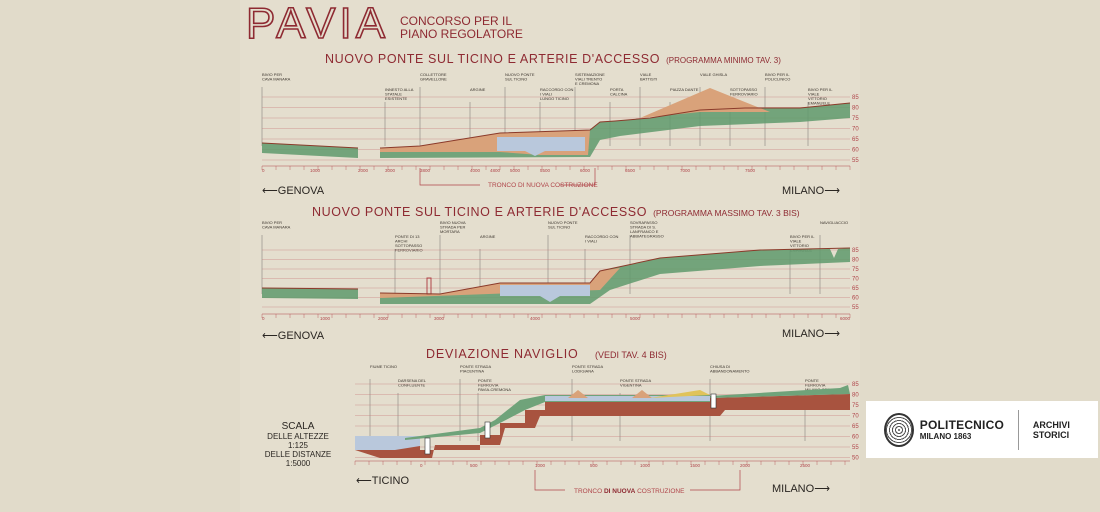  Describe the element at coordinates (298, 463) in the screenshot. I see `svg-text: 1:5000` at that location.